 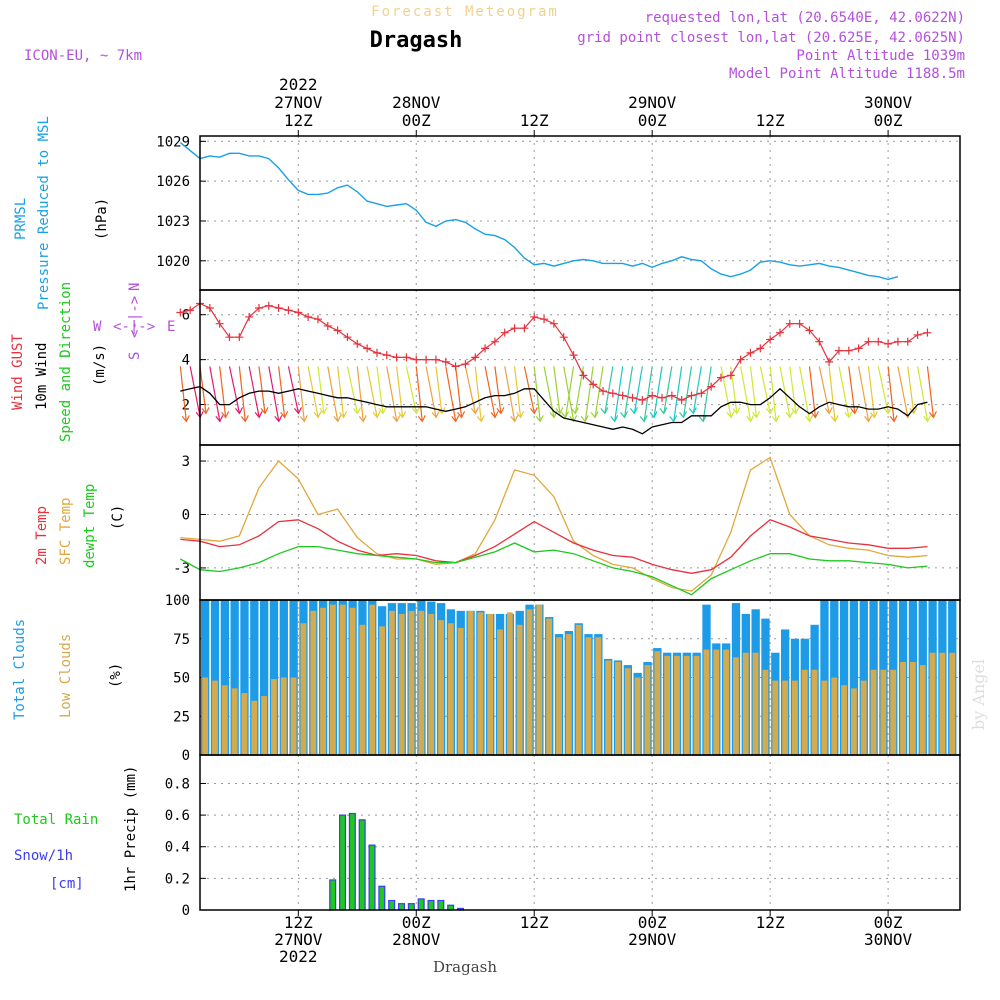 What do you see at coordinates (652, 102) in the screenshot?
I see `time-label-top: 29NOV` at bounding box center [652, 102].